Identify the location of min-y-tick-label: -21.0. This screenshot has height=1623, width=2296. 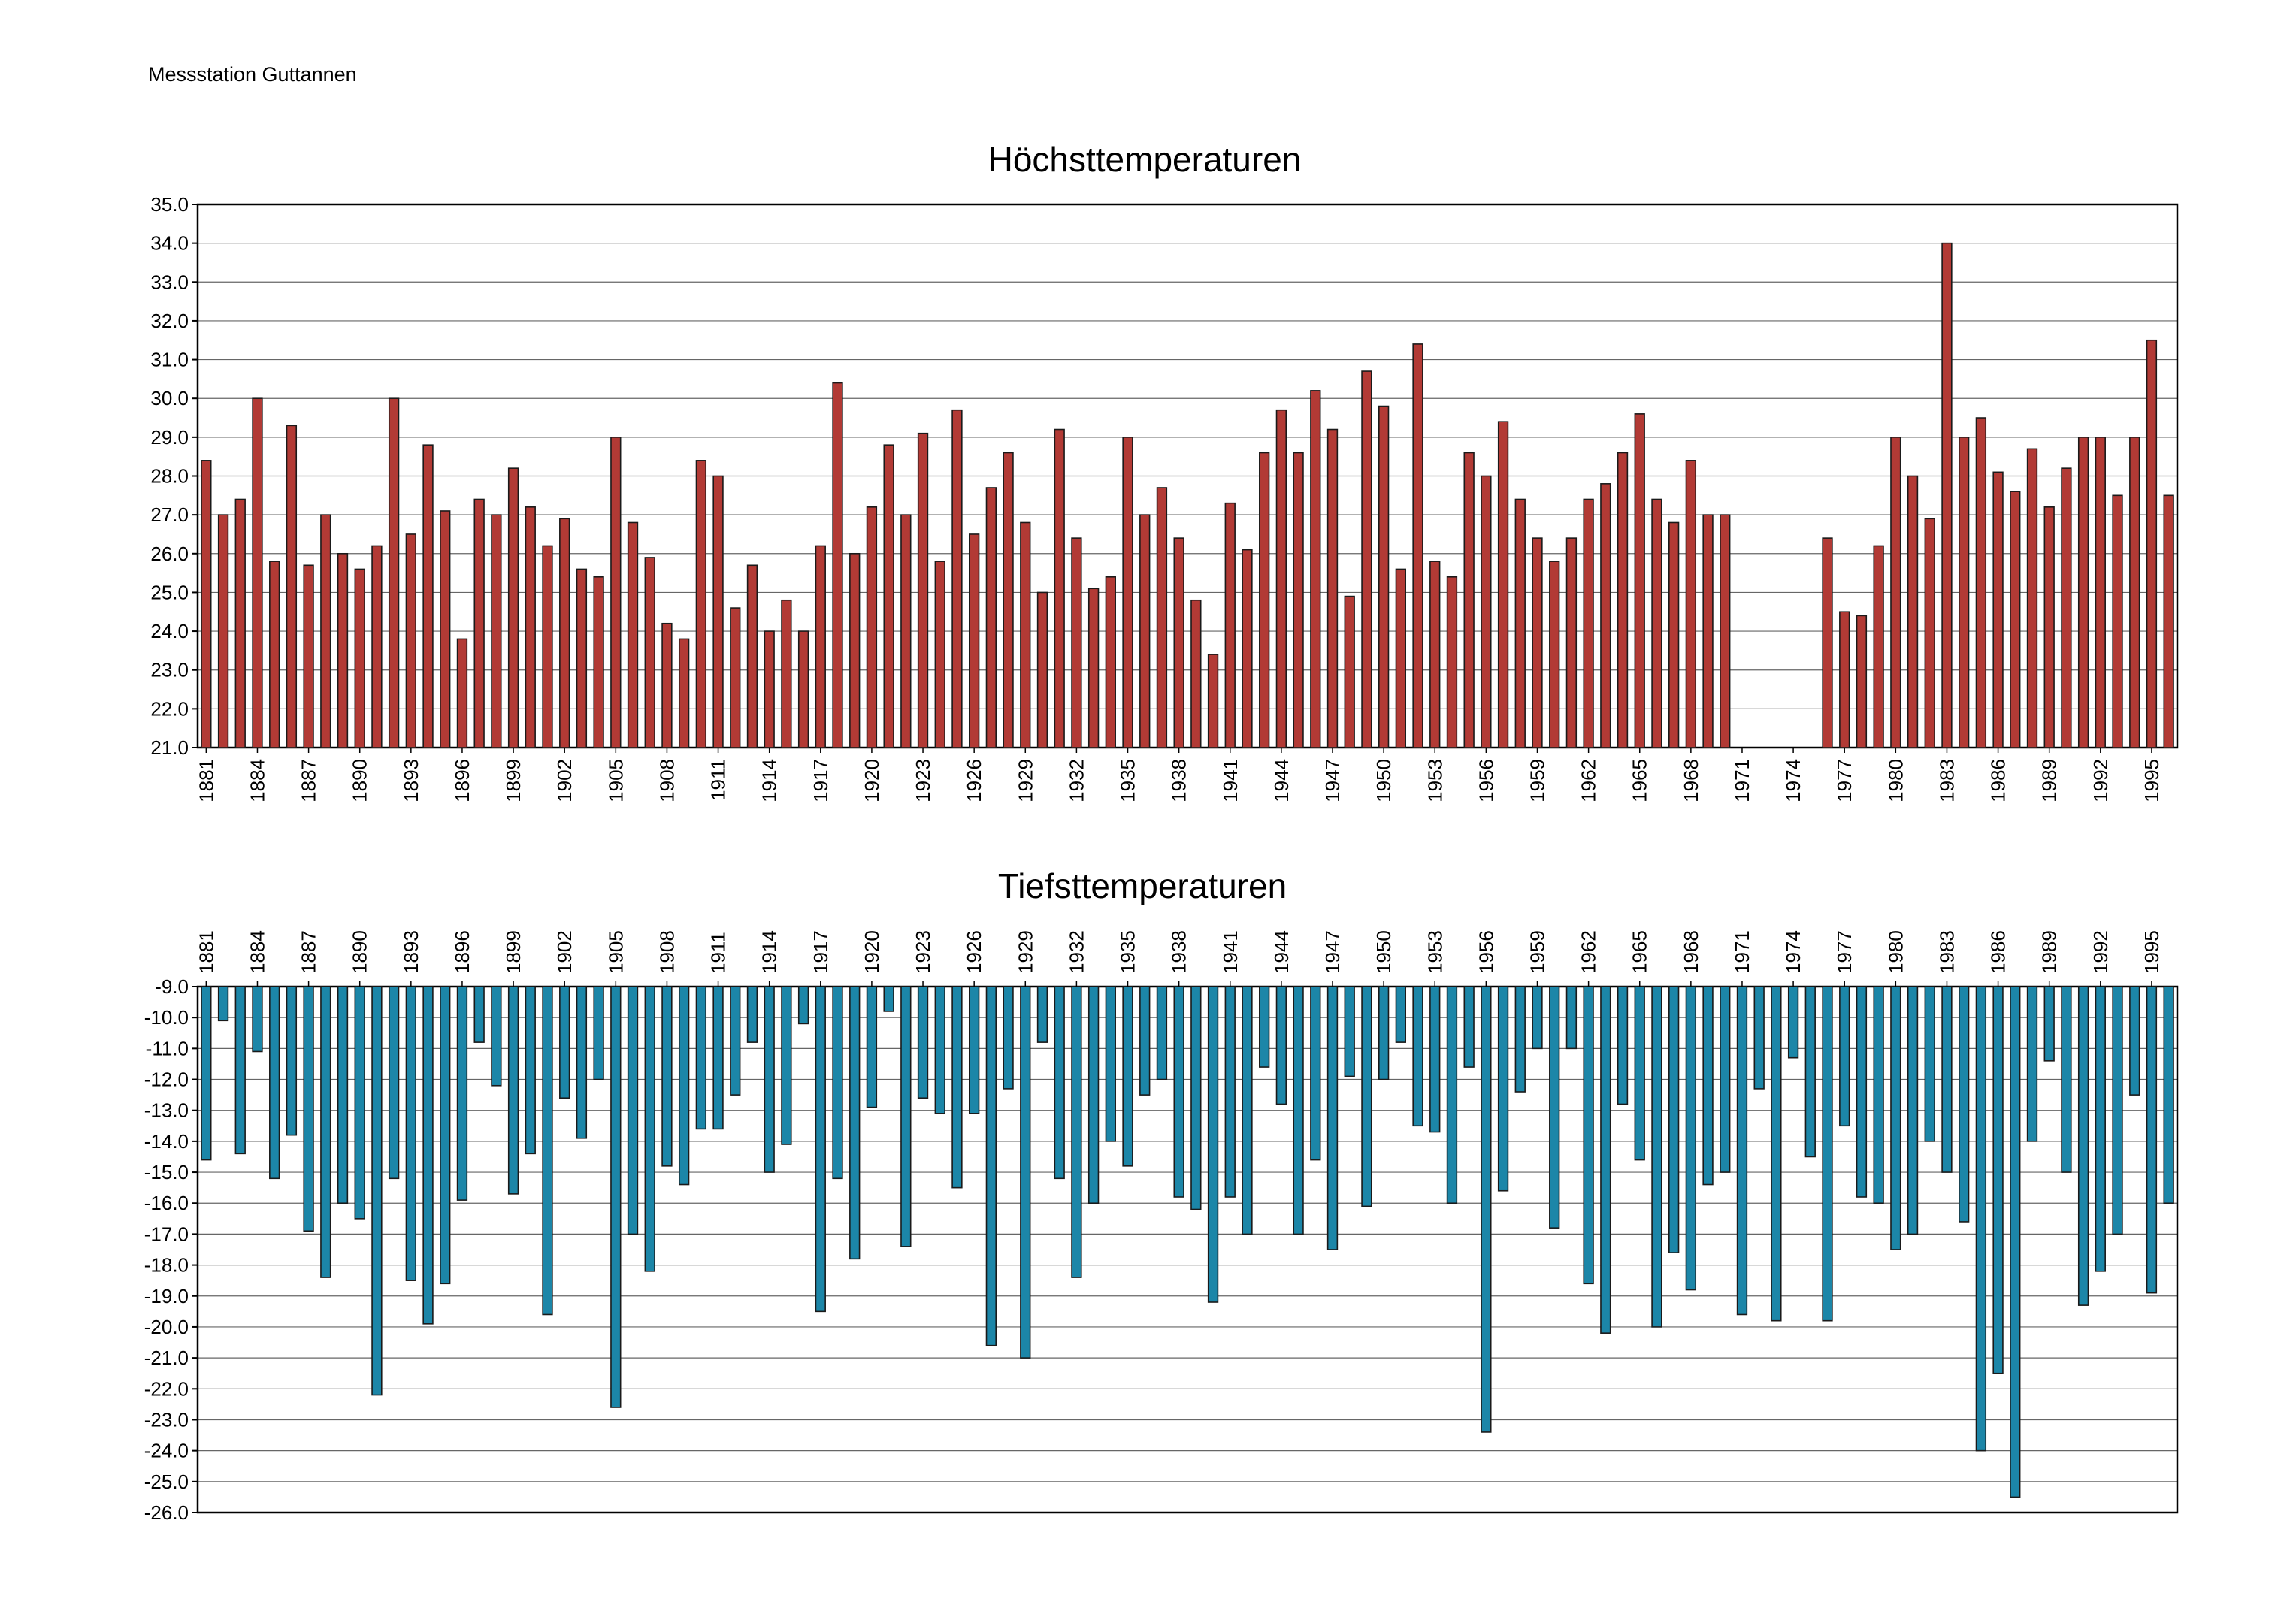
(166, 1357).